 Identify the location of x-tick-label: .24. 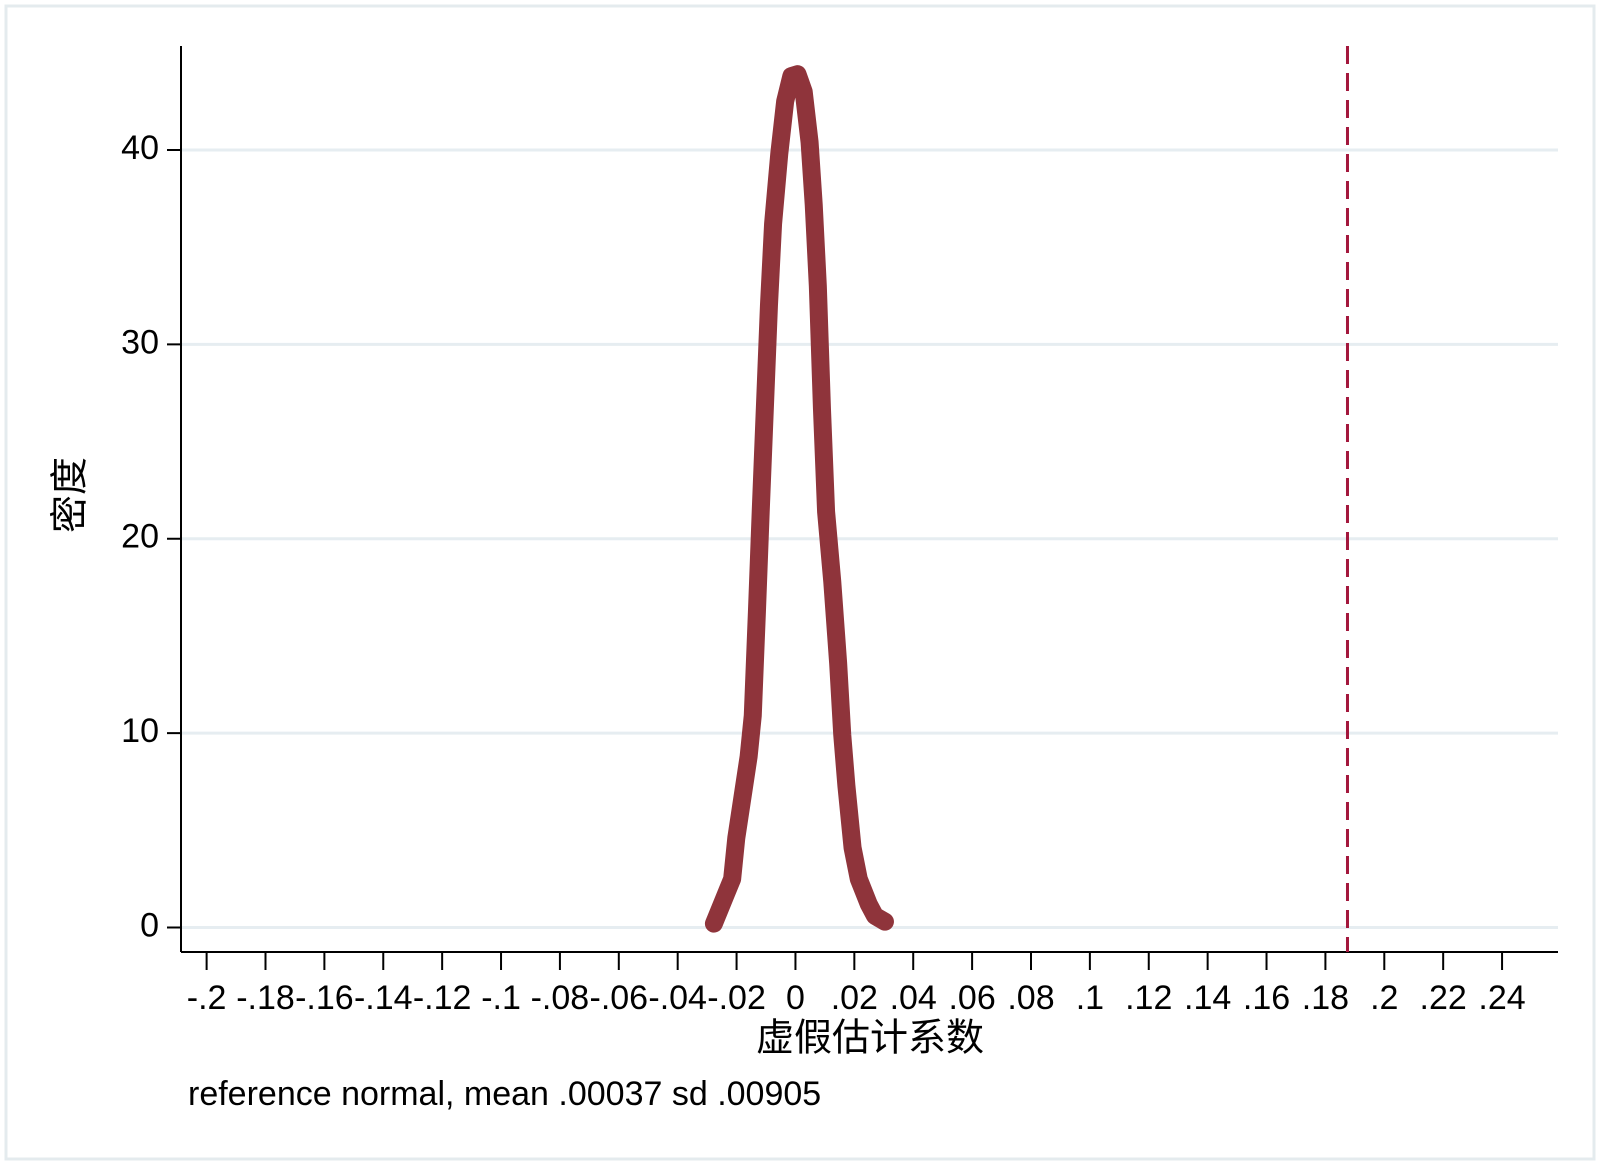
(1501, 998).